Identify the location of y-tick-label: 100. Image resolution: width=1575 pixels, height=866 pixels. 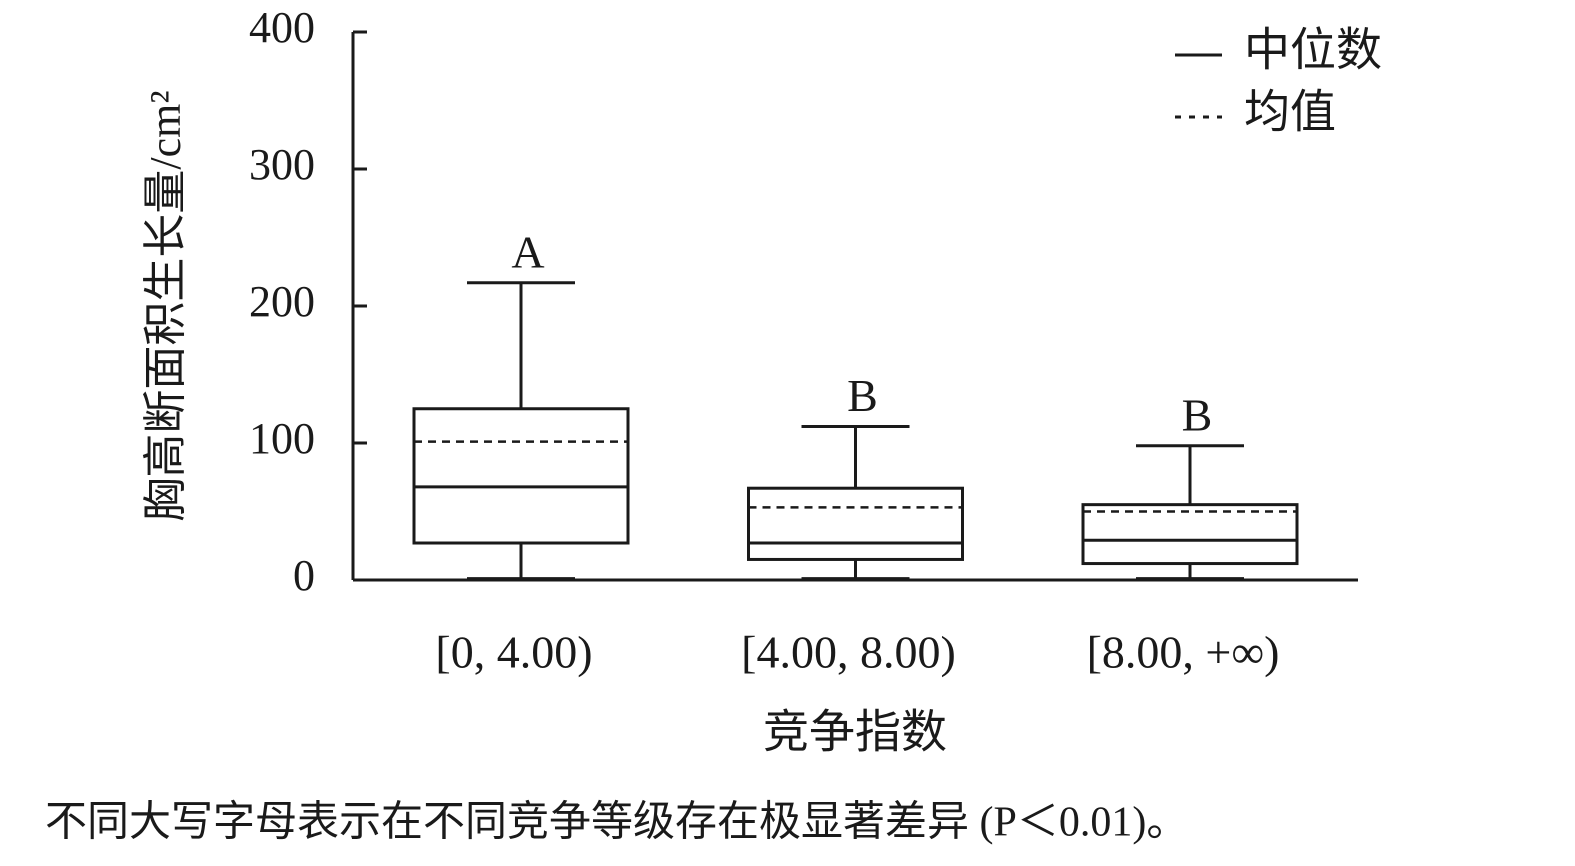
(282, 438).